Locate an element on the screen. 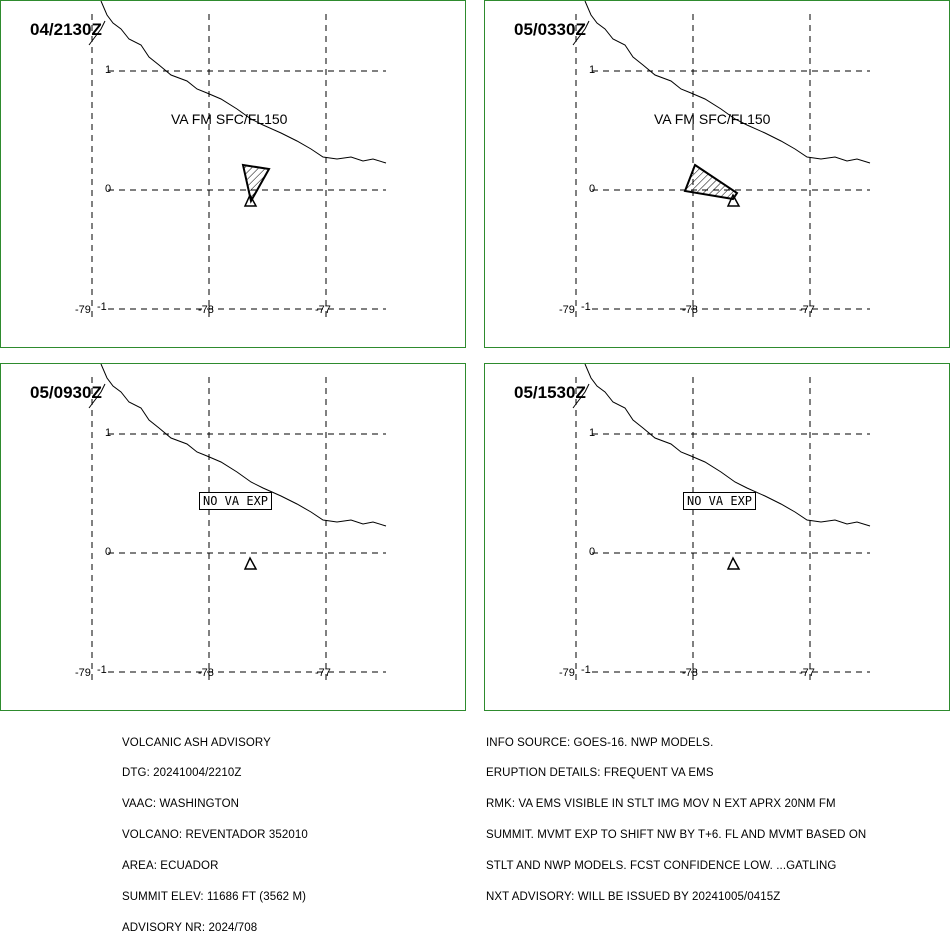 Image resolution: width=950 pixels, height=944 pixels. panel-time: 05/1530Z is located at coordinates (550, 392).